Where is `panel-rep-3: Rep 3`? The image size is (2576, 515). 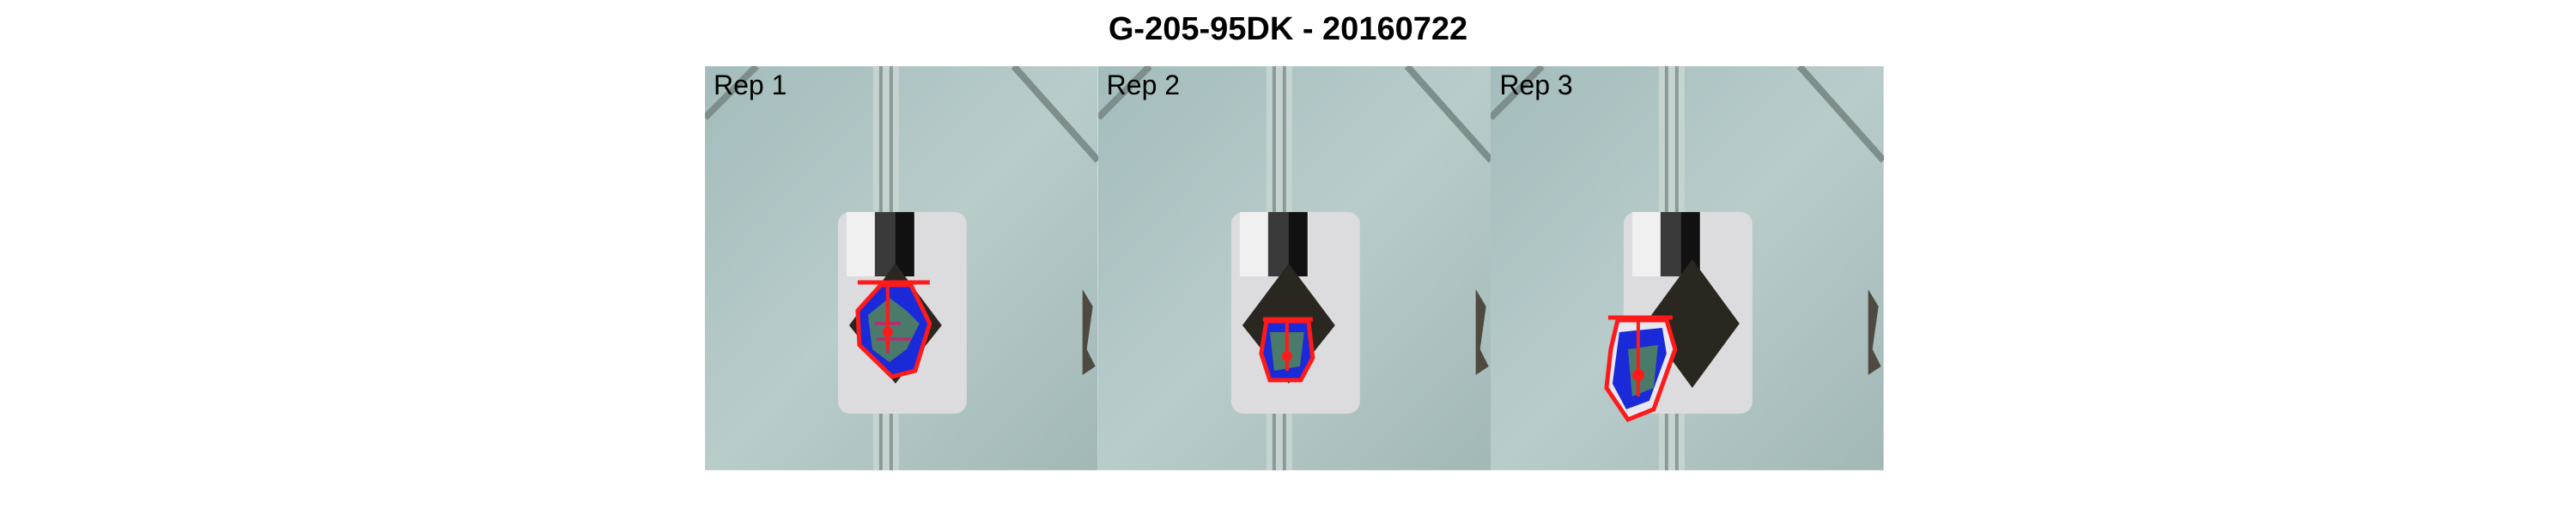 panel-rep-3: Rep 3 is located at coordinates (1687, 268).